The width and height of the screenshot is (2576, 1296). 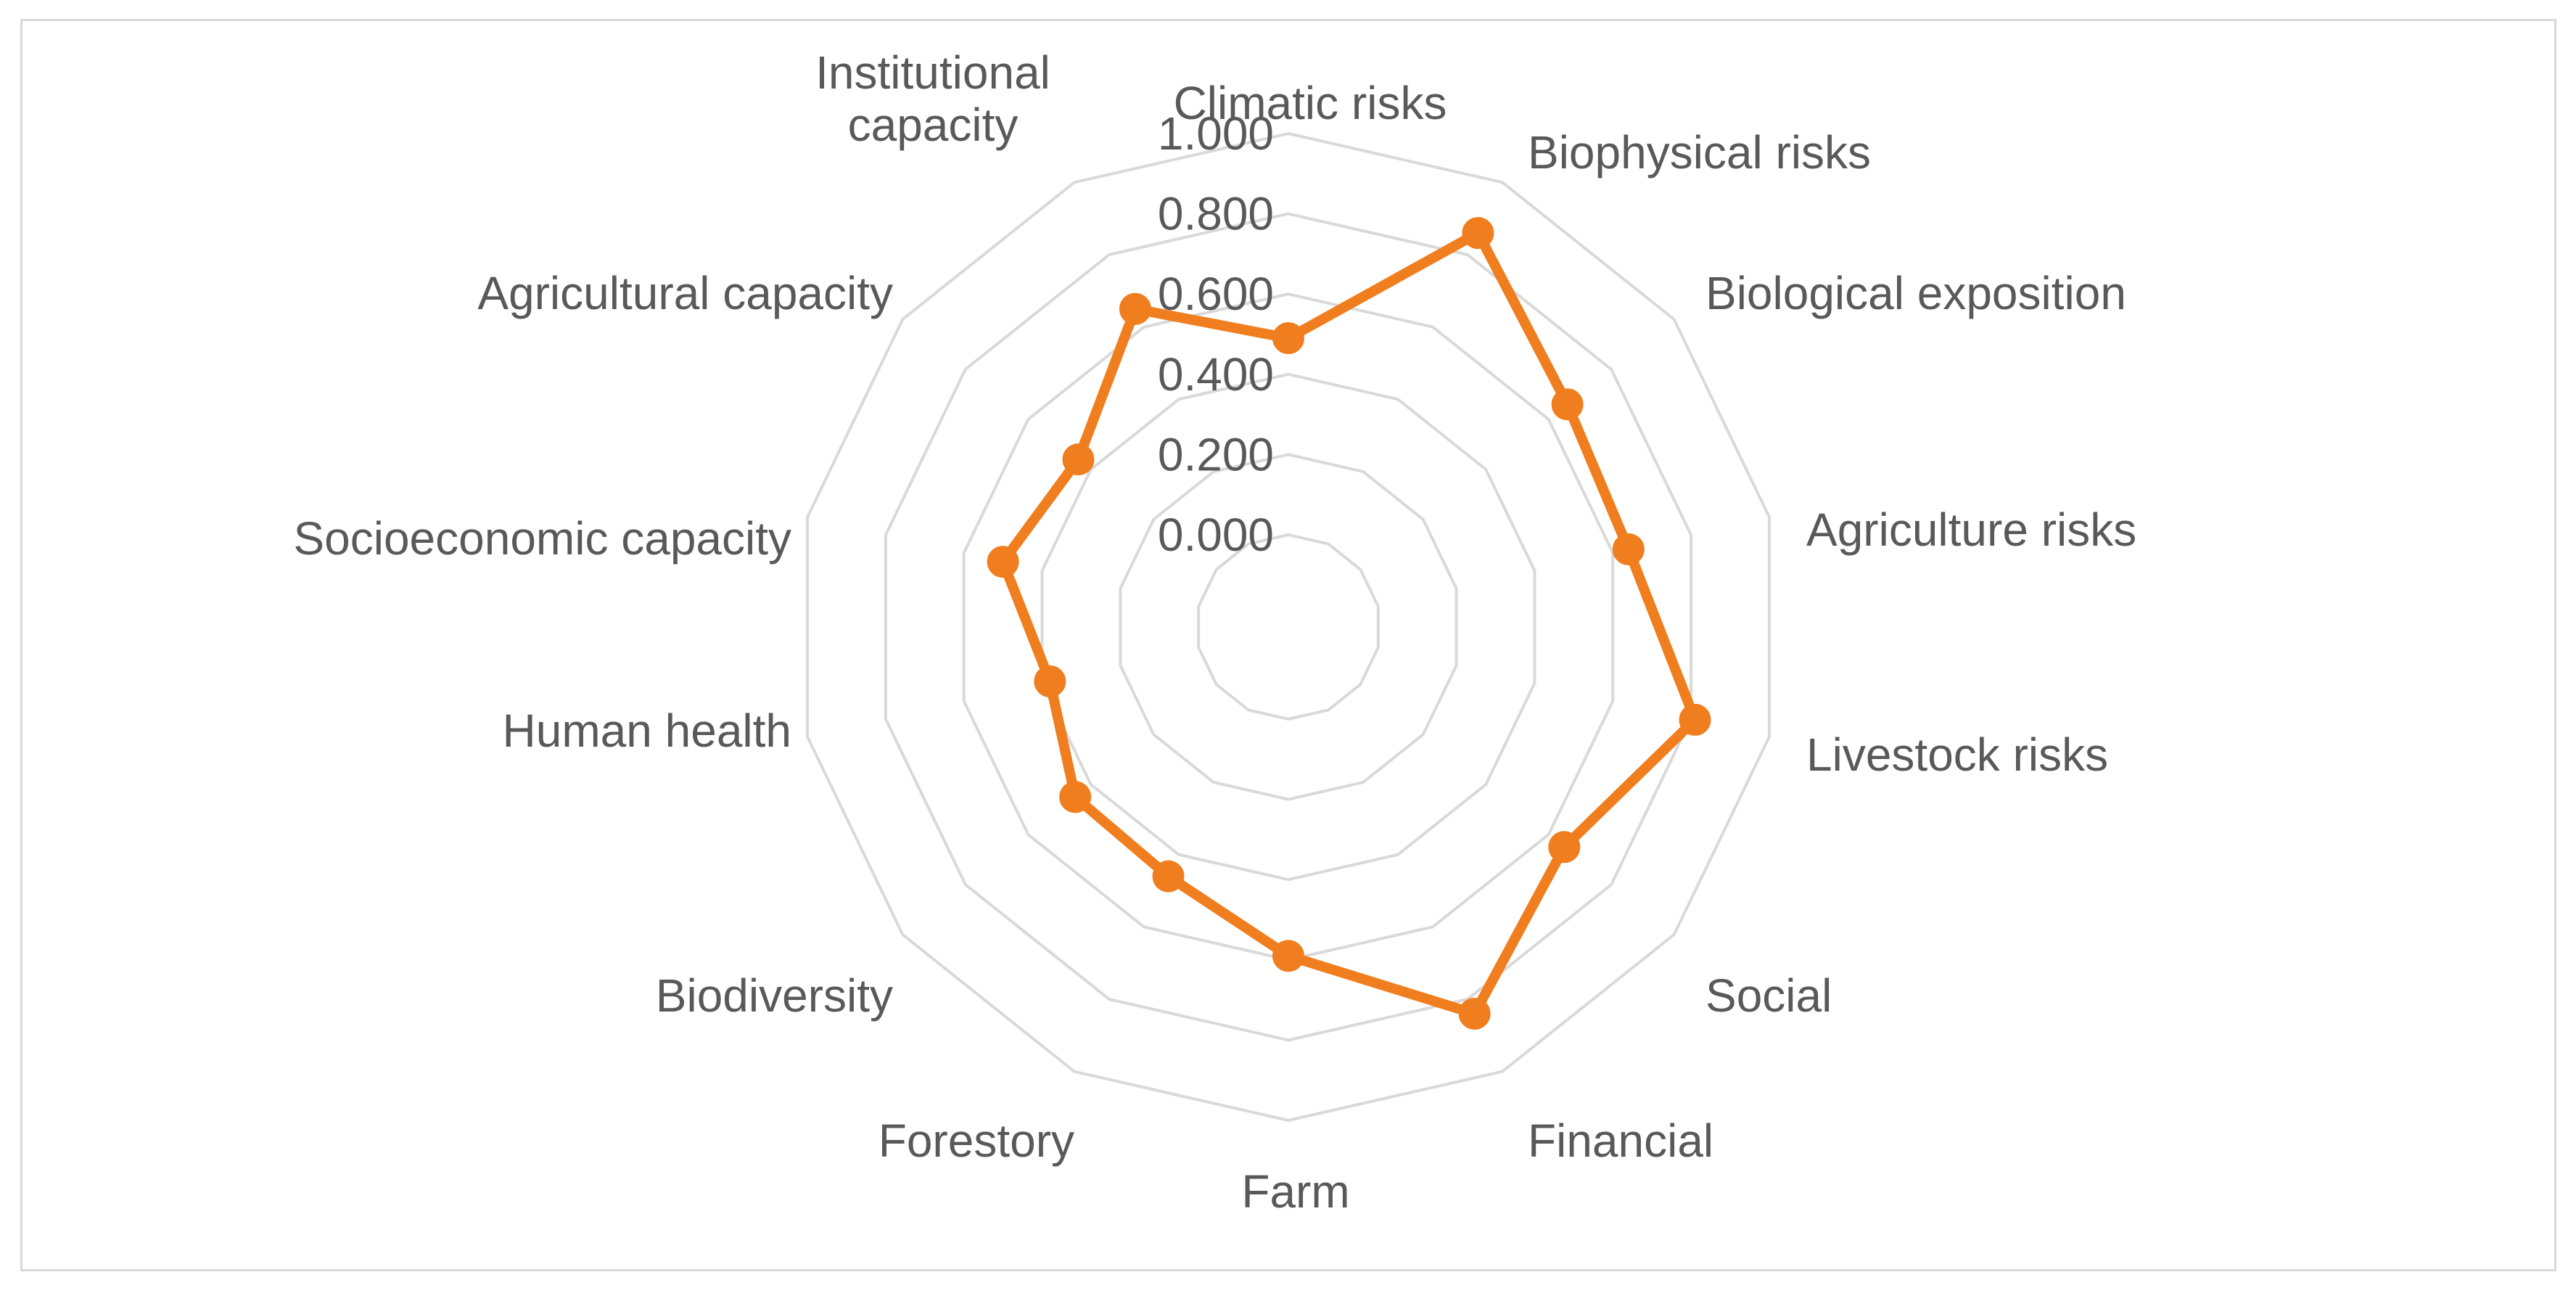 I want to click on category-label-agricultural-capacity: Agricultural capacity, so click(x=685, y=293).